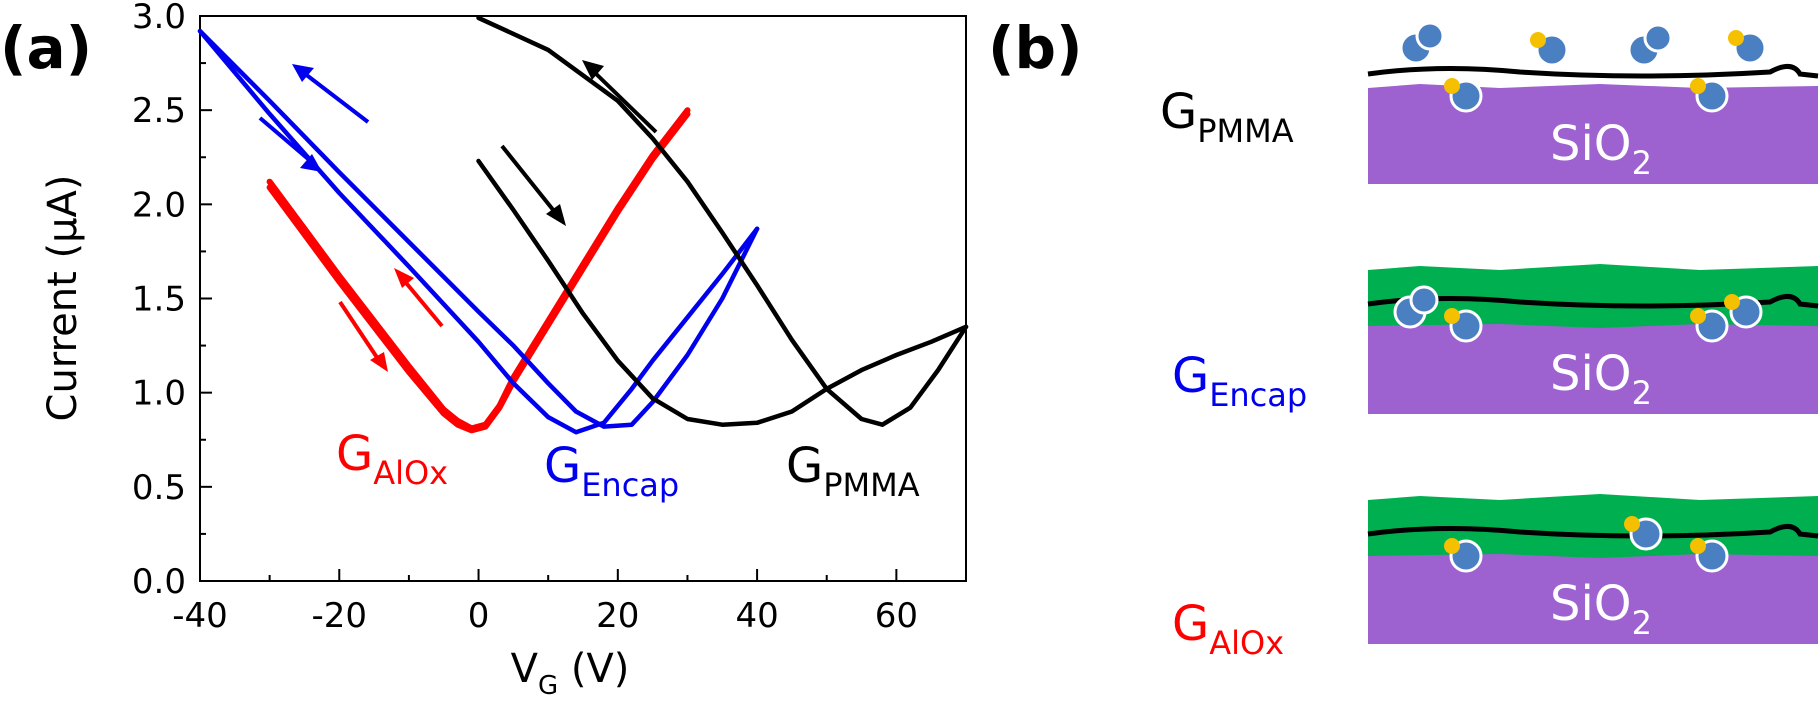 This screenshot has height=704, width=1820. What do you see at coordinates (290, 144) in the screenshot?
I see `encap-arrow-down` at bounding box center [290, 144].